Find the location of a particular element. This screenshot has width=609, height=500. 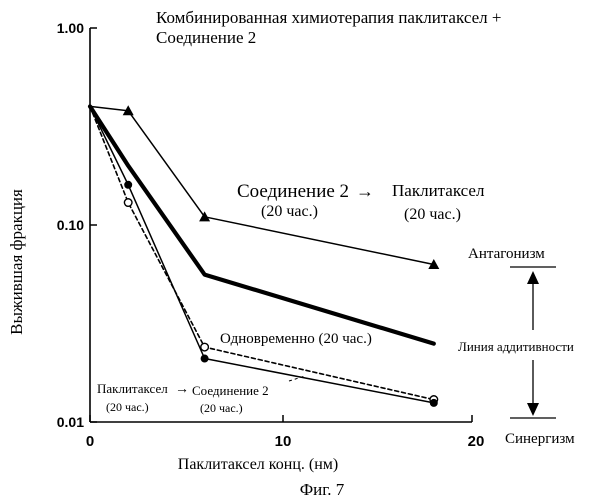

x-tick-label-1: 0 is located at coordinates (90, 441).